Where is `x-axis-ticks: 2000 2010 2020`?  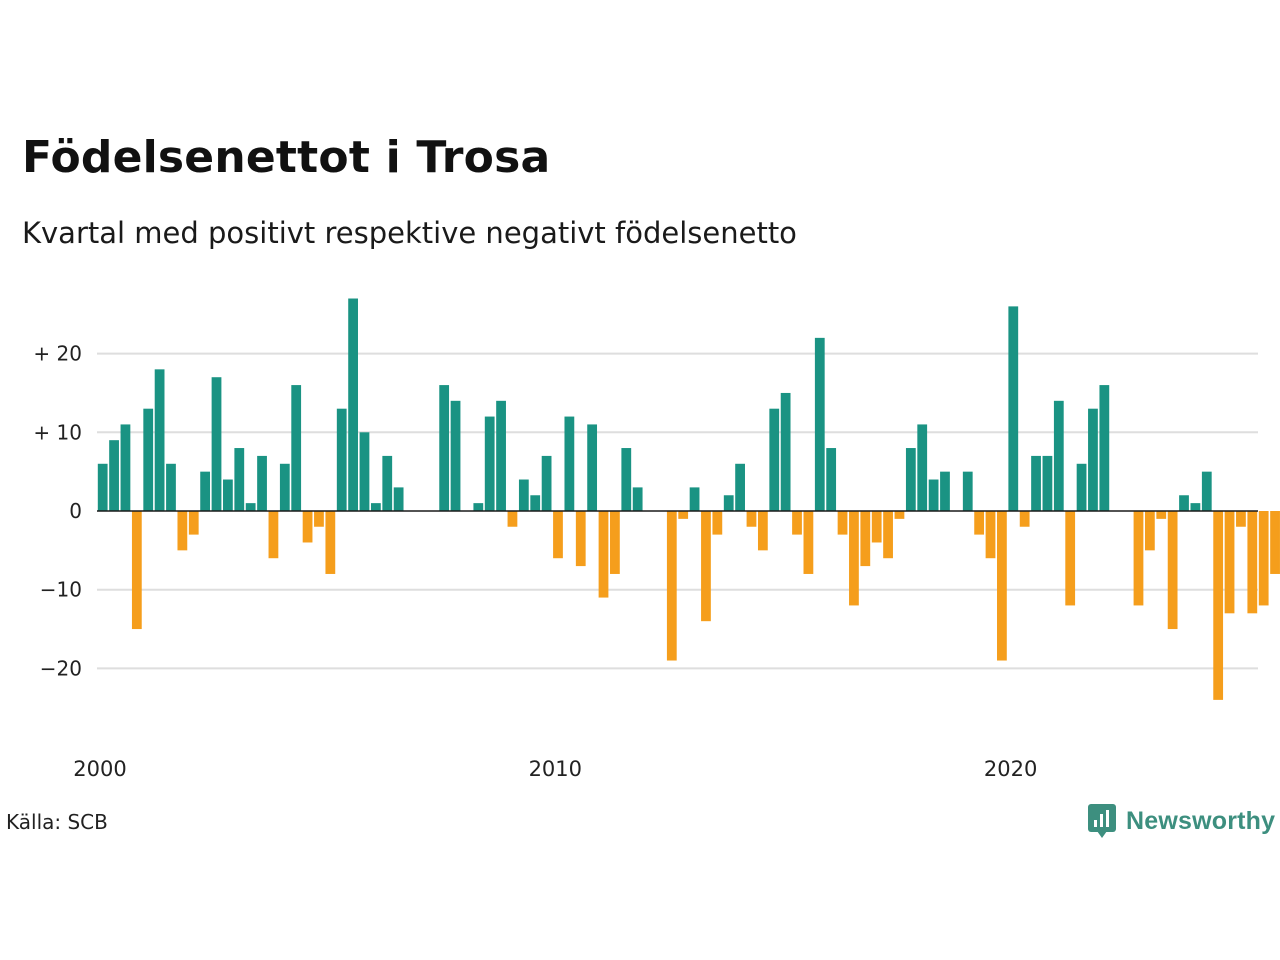
x-axis-ticks: 2000 2010 2020 is located at coordinates (555, 769).